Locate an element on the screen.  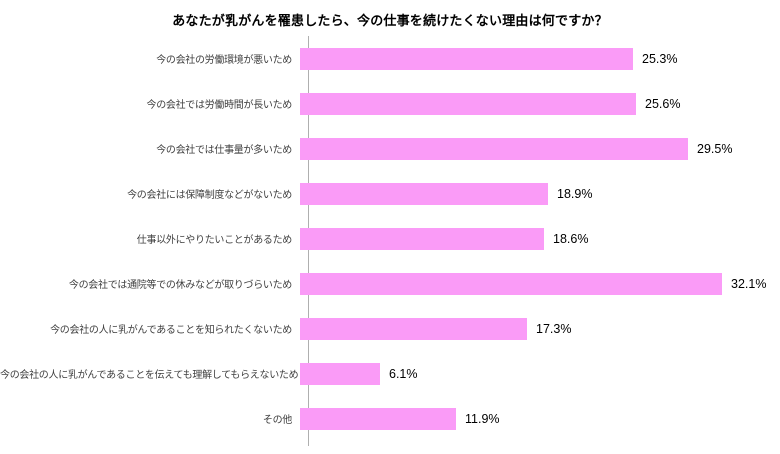
chart-row: その他 11.9% is located at coordinates (390, 418).